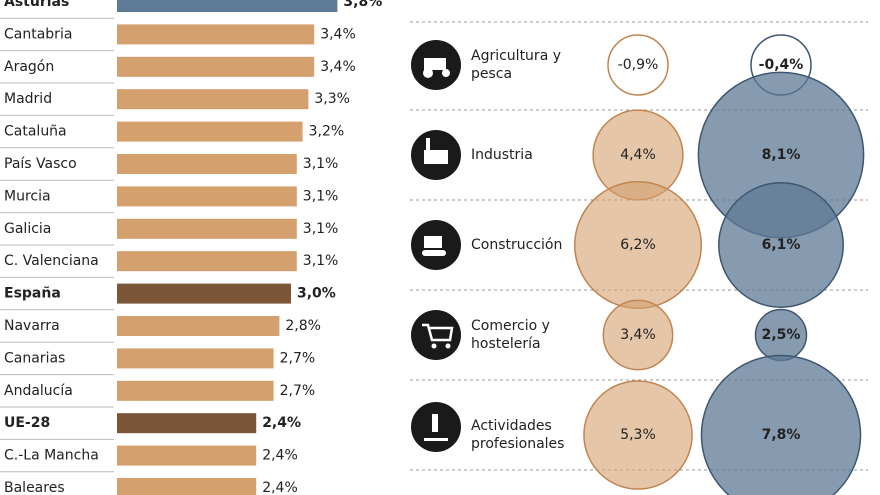 The image size is (880, 495). Describe the element at coordinates (38, 34) in the screenshot. I see `category-label: Cantabria` at that location.